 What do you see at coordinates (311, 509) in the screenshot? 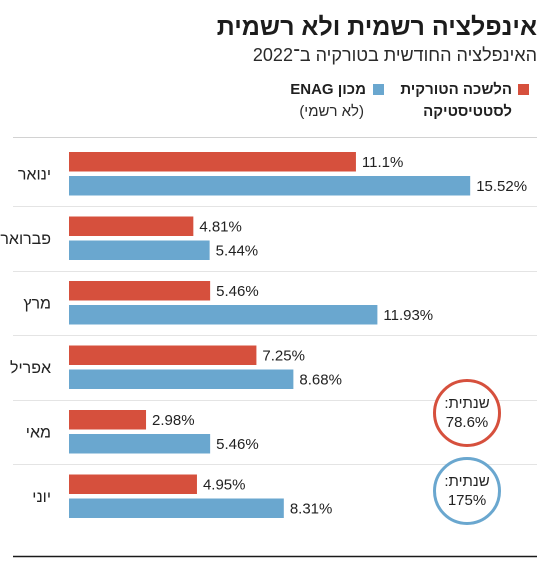
I see `value-label: 8.31%` at bounding box center [311, 509].